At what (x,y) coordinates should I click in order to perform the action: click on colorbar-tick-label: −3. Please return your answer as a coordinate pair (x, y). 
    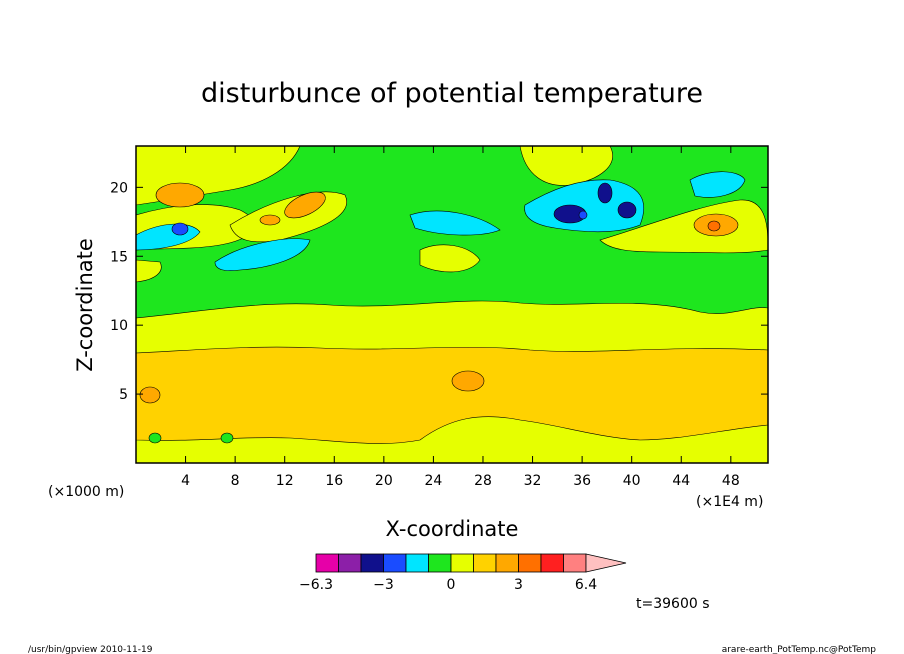
    Looking at the image, I should click on (383, 585).